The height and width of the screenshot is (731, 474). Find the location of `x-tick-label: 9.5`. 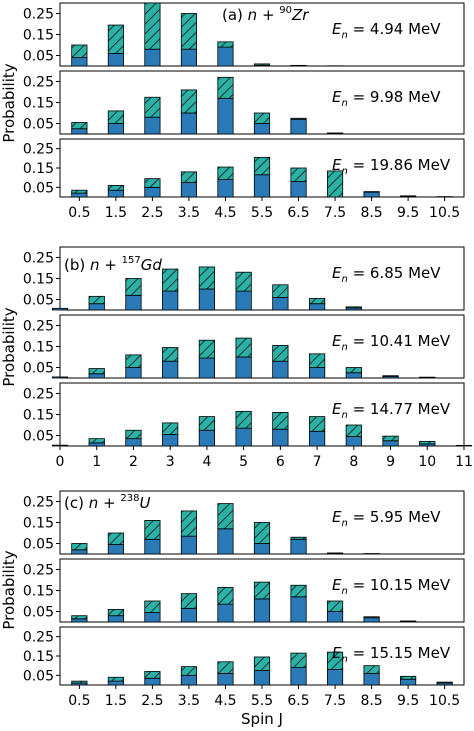

x-tick-label: 9.5 is located at coordinates (408, 213).